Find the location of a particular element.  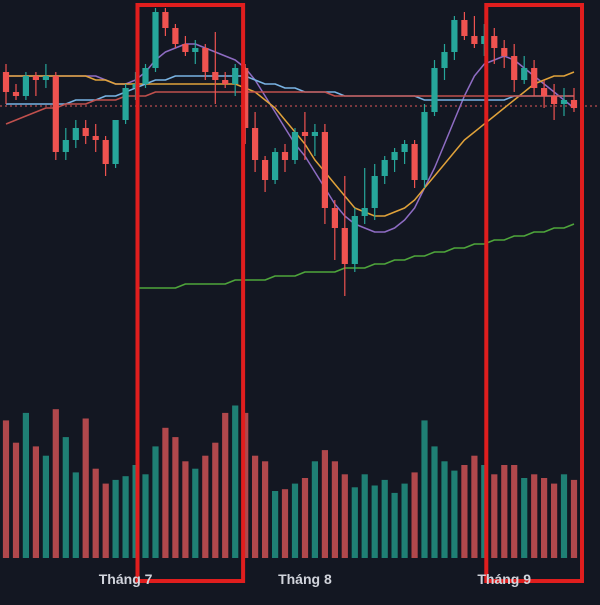

x-tick-label: Tháng 7 is located at coordinates (126, 579).